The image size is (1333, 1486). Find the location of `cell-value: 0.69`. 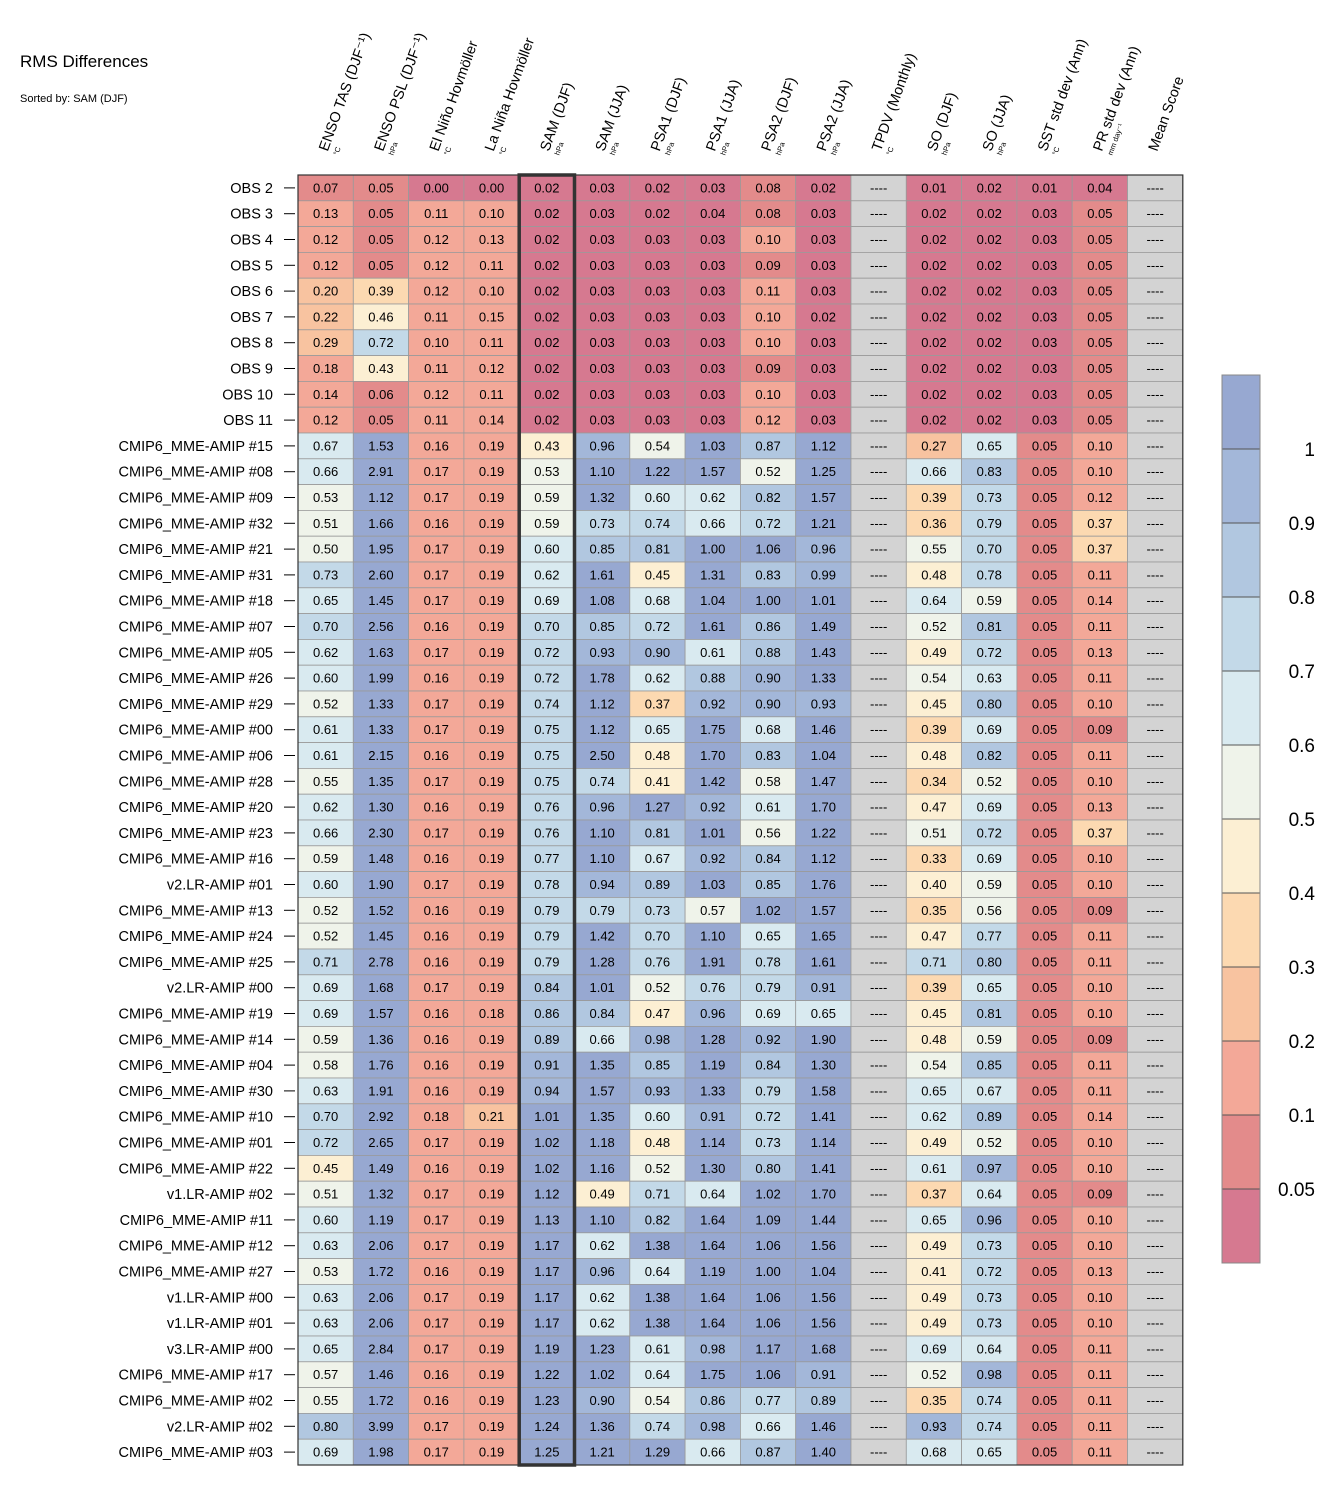

cell-value: 0.69 is located at coordinates (325, 1452).